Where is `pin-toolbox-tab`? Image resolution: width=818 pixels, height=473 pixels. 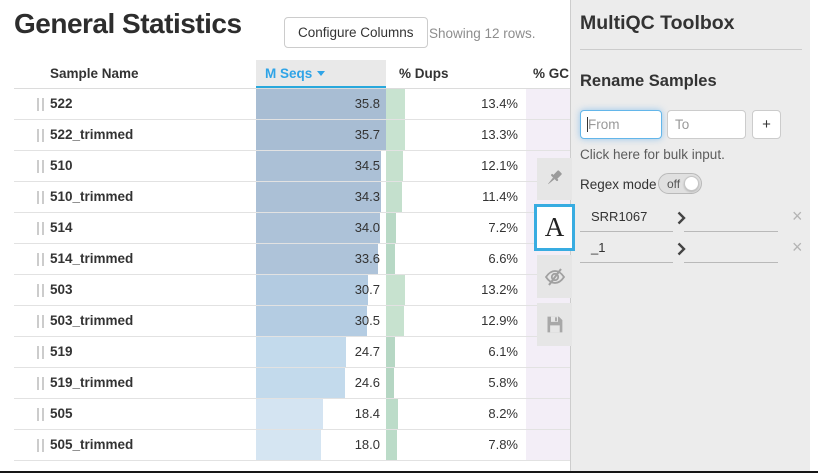 pin-toolbox-tab is located at coordinates (554, 179).